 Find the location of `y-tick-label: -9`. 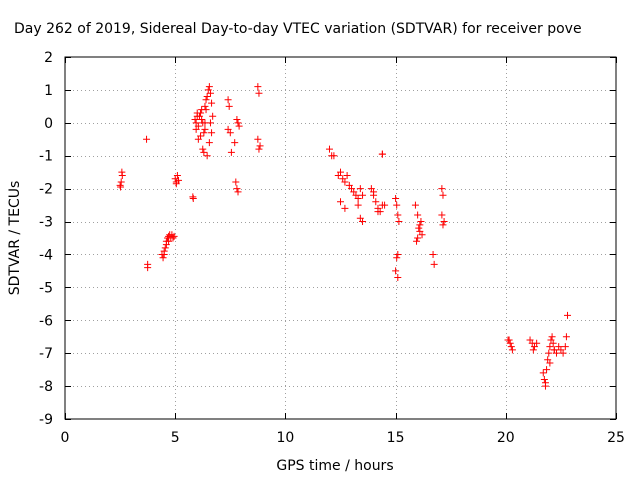

y-tick-label: -9 is located at coordinates (46, 420).